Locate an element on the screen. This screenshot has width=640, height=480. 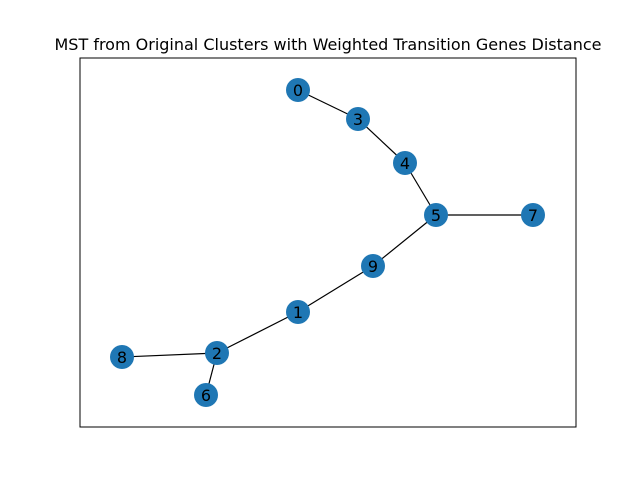
node-label-7: 7 is located at coordinates (533, 215).